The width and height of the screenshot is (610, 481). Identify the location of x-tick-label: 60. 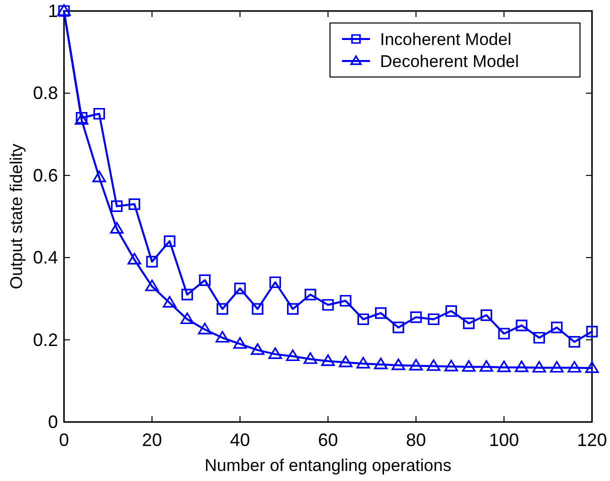
(328, 440).